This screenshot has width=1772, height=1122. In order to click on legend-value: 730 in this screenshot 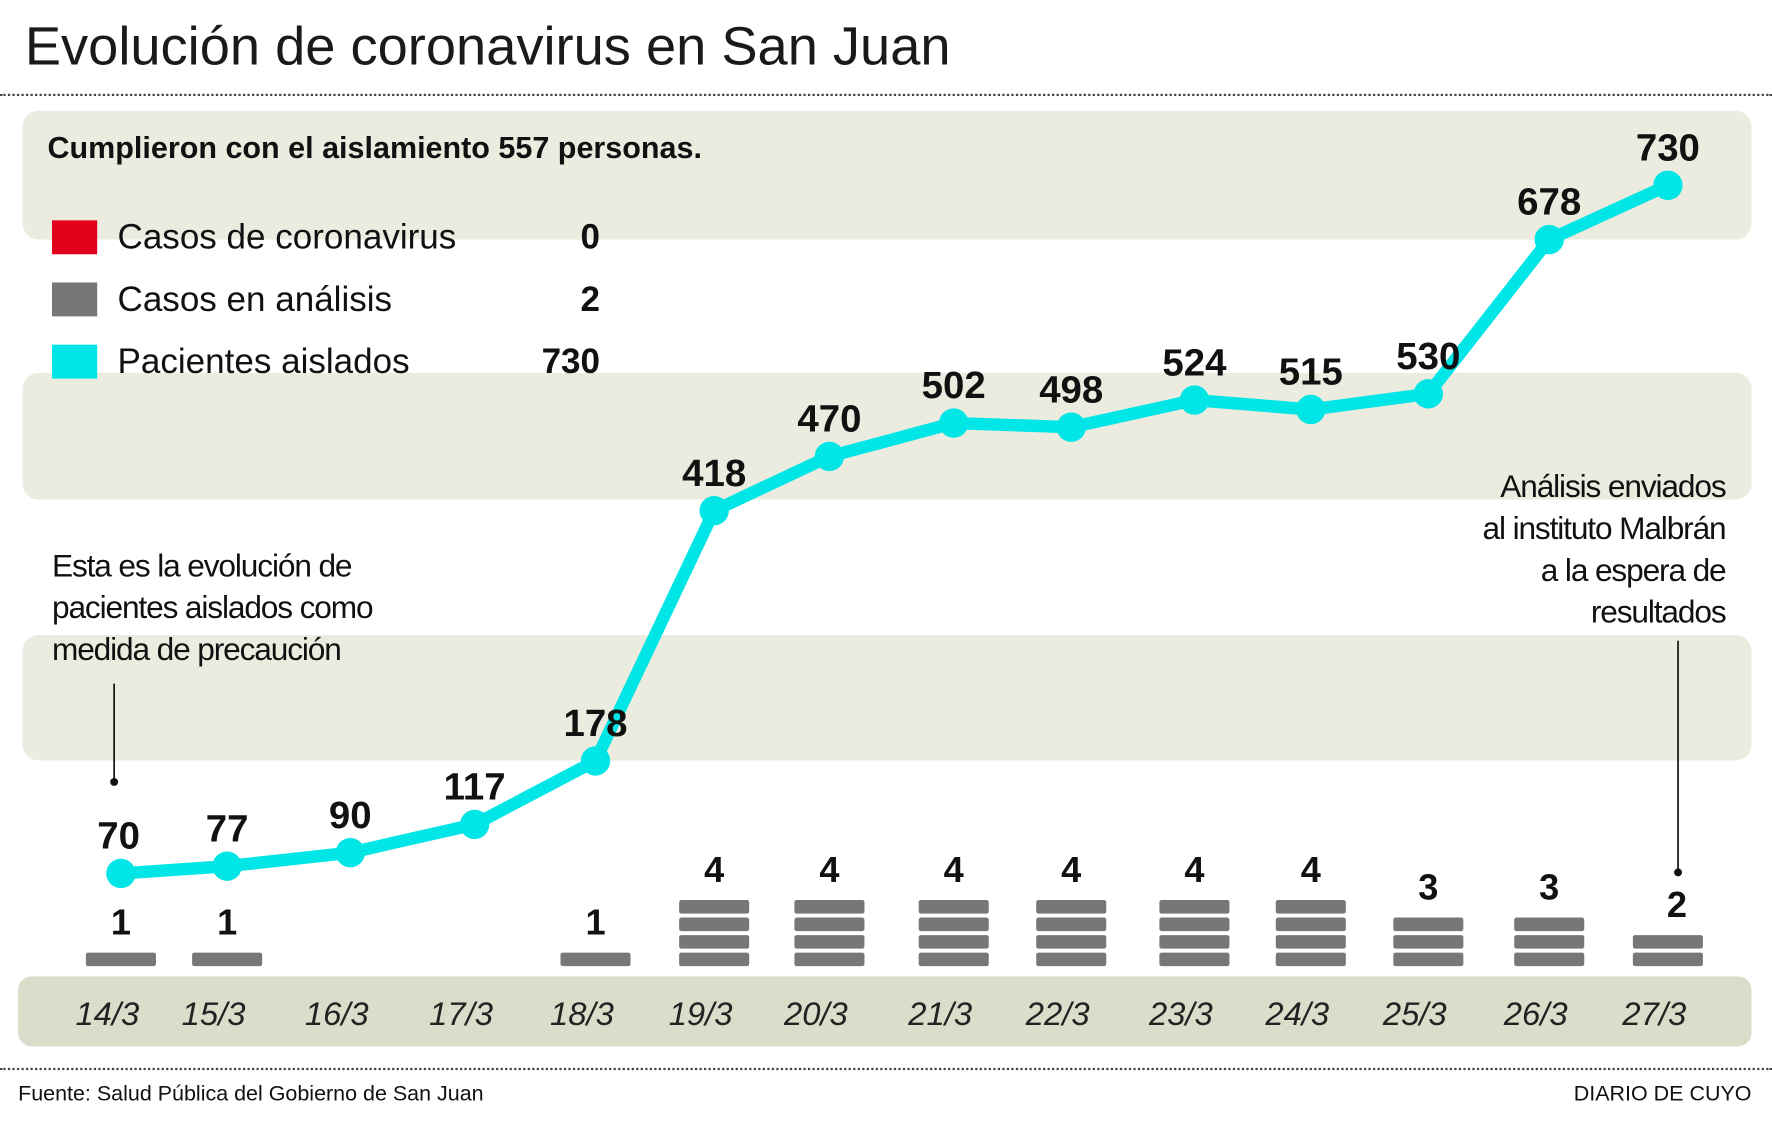, I will do `click(571, 361)`.